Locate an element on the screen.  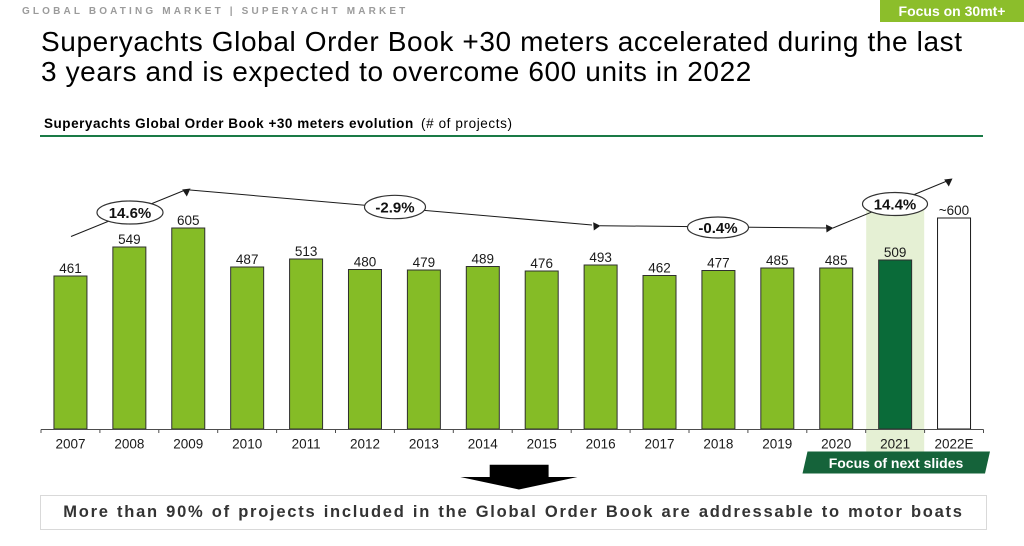
svg-text: Focus of next slides is located at coordinates (896, 463).